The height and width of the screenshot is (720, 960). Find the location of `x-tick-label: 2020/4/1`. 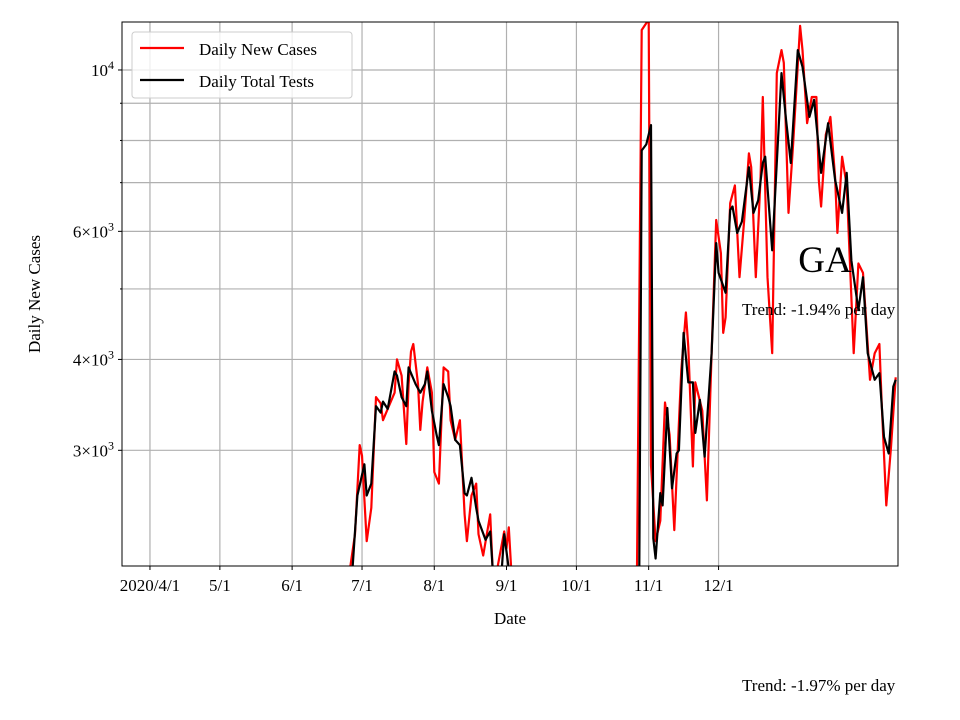

x-tick-label: 2020/4/1 is located at coordinates (150, 585).